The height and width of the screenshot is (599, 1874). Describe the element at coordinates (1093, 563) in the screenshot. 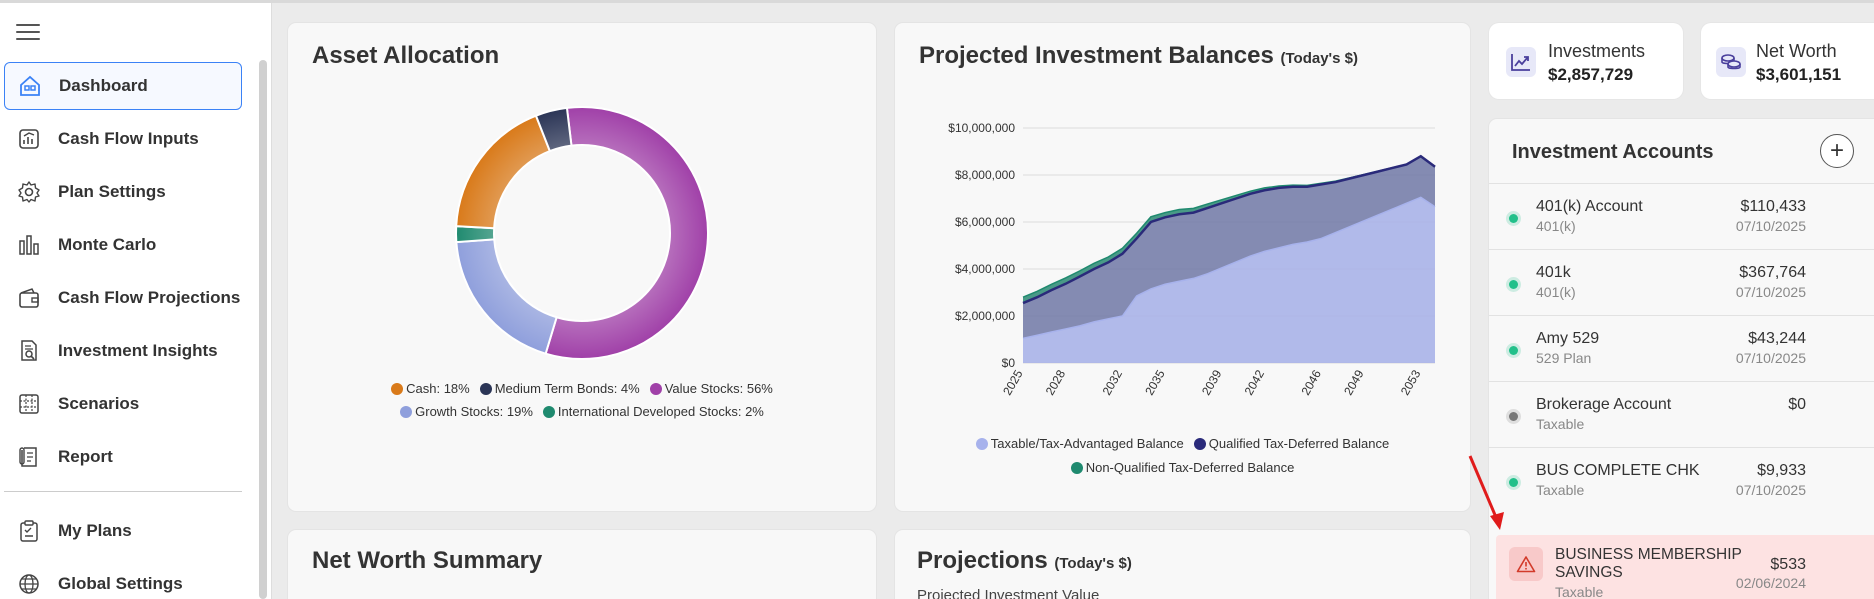

I see `projections-subtitle: (Today's $)` at that location.